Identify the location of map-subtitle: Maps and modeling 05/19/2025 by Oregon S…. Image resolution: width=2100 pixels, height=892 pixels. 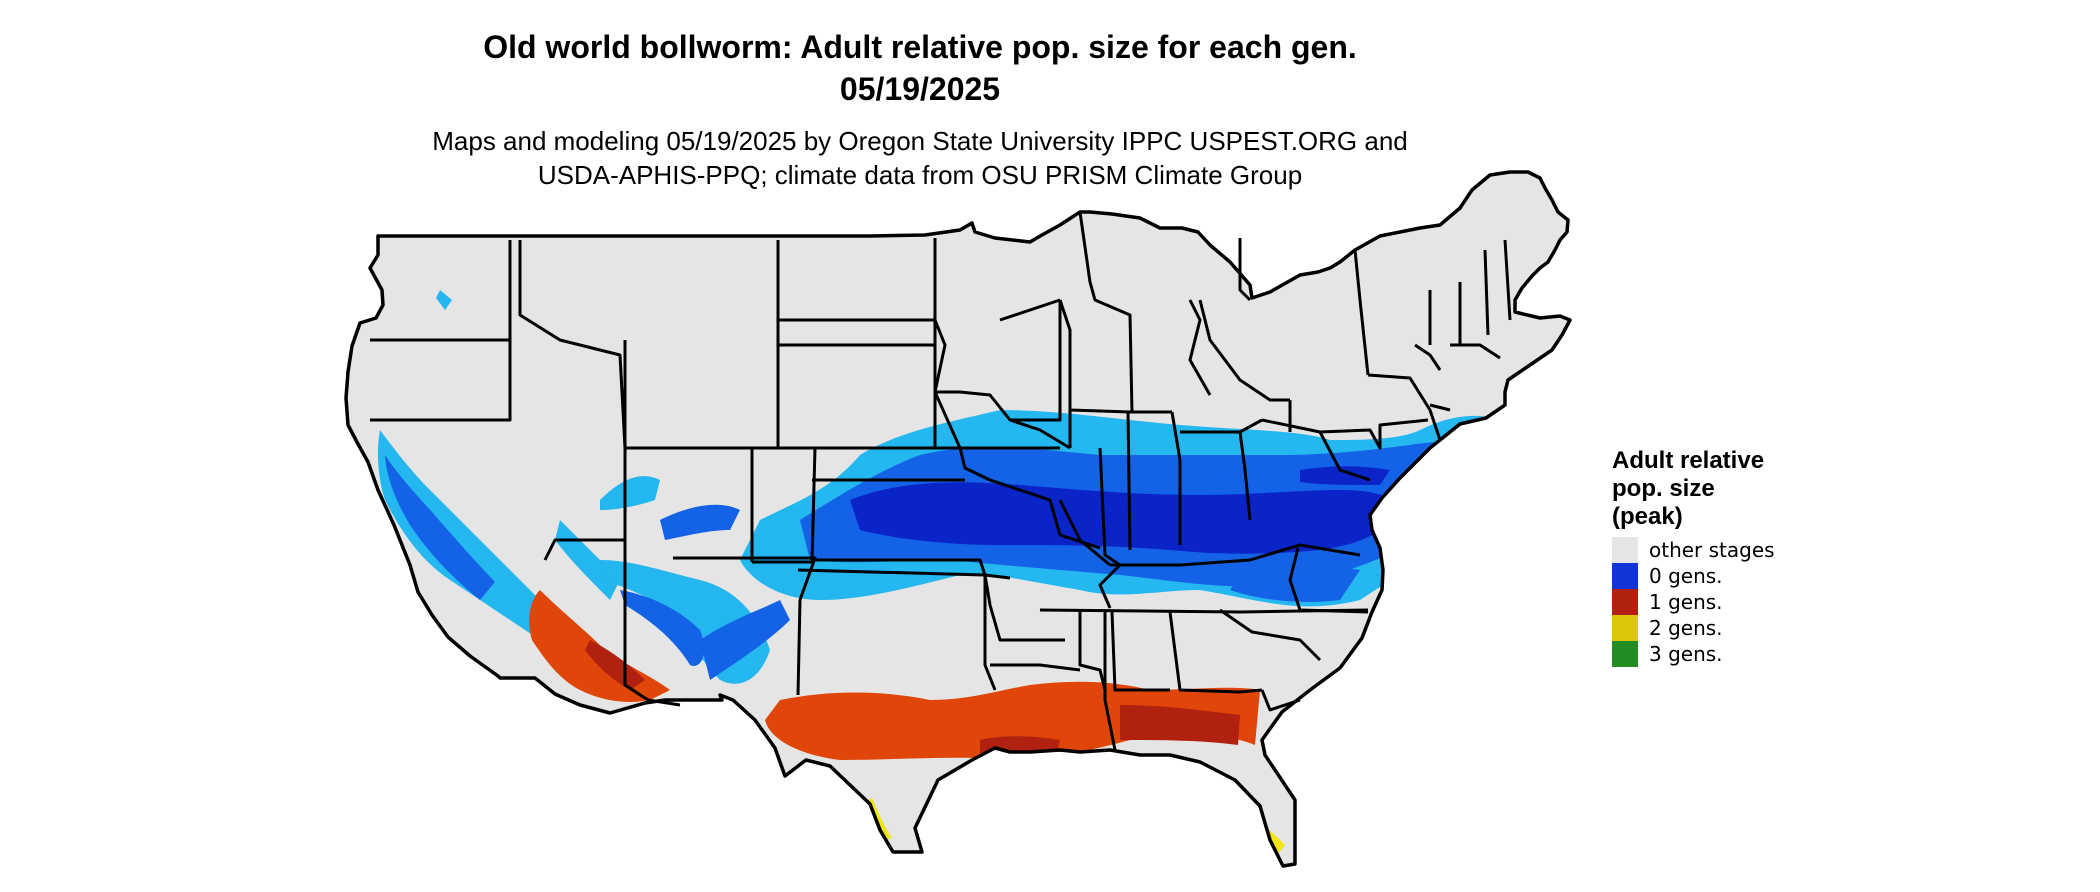
(920, 158).